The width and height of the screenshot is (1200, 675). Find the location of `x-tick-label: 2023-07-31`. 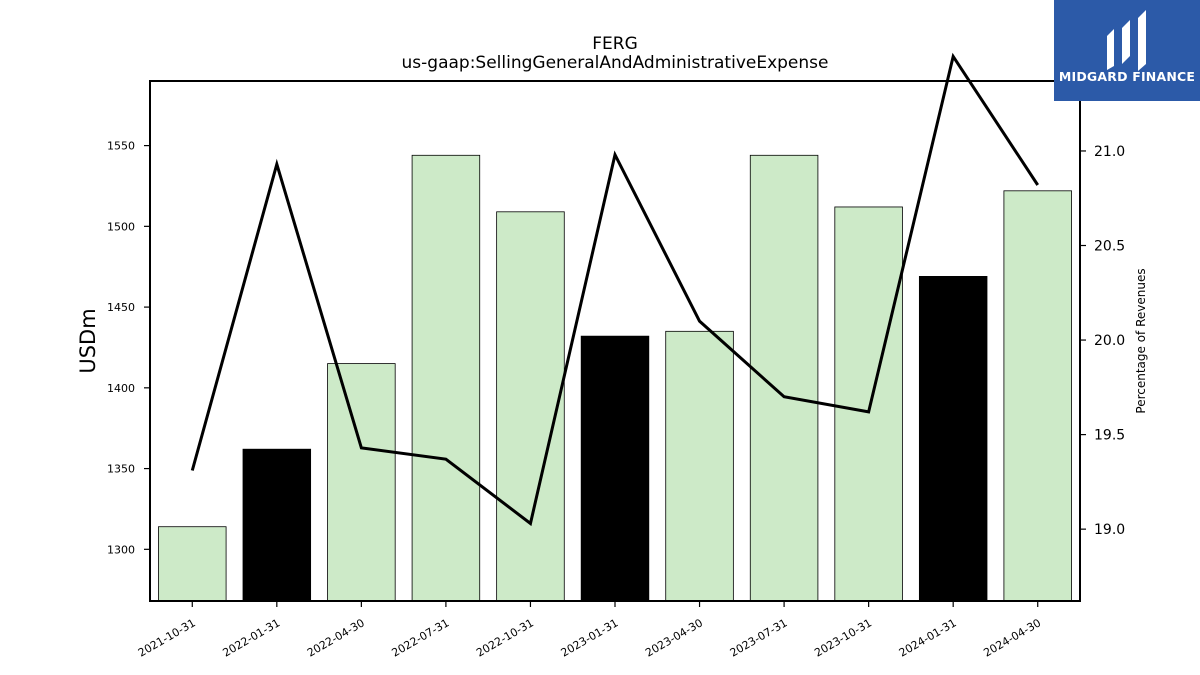

x-tick-label: 2023-07-31 is located at coordinates (759, 637).